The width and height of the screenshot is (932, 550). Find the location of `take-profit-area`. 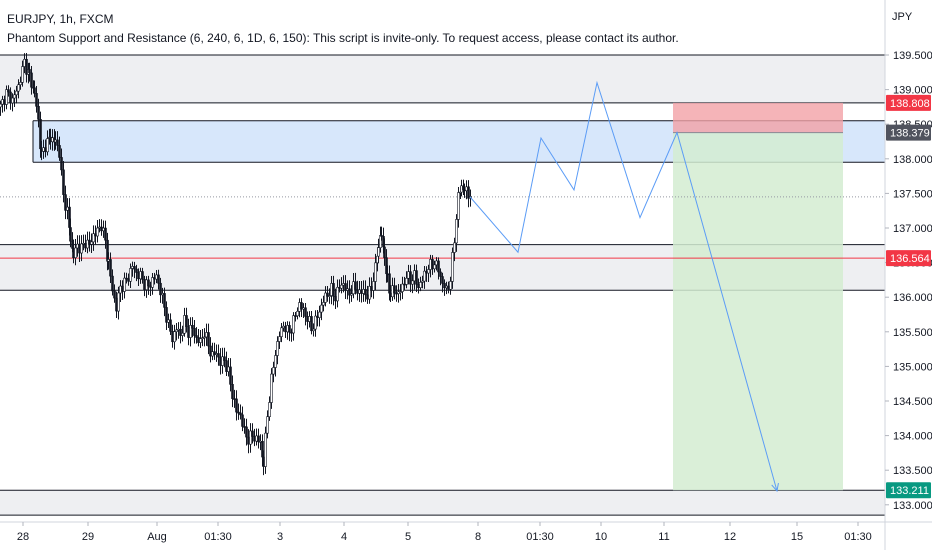

take-profit-area is located at coordinates (758, 311).